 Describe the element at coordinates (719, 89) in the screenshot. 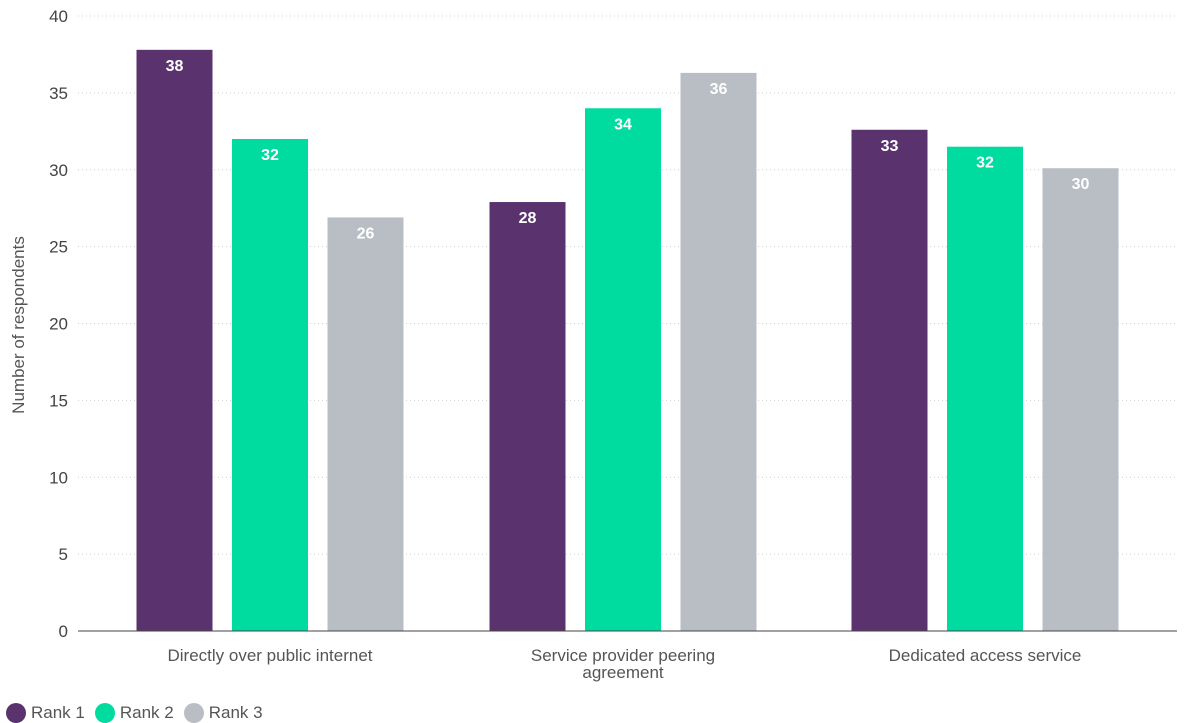

I see `bar-value-label: 36` at that location.